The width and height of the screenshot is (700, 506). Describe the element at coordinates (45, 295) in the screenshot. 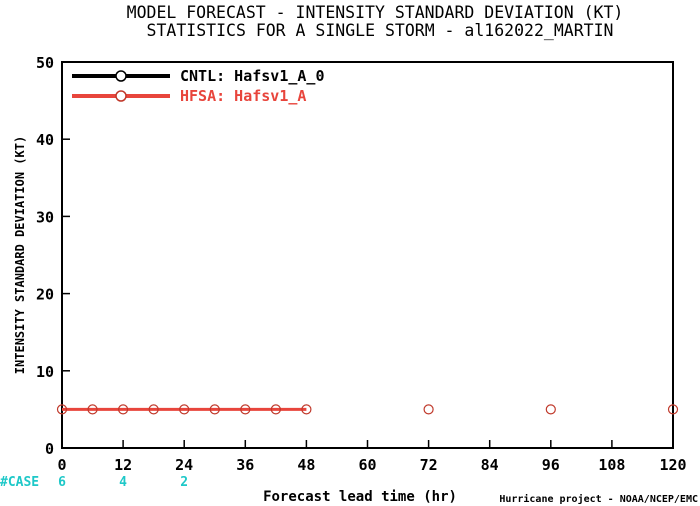

I see `y-tick-label: 20` at that location.